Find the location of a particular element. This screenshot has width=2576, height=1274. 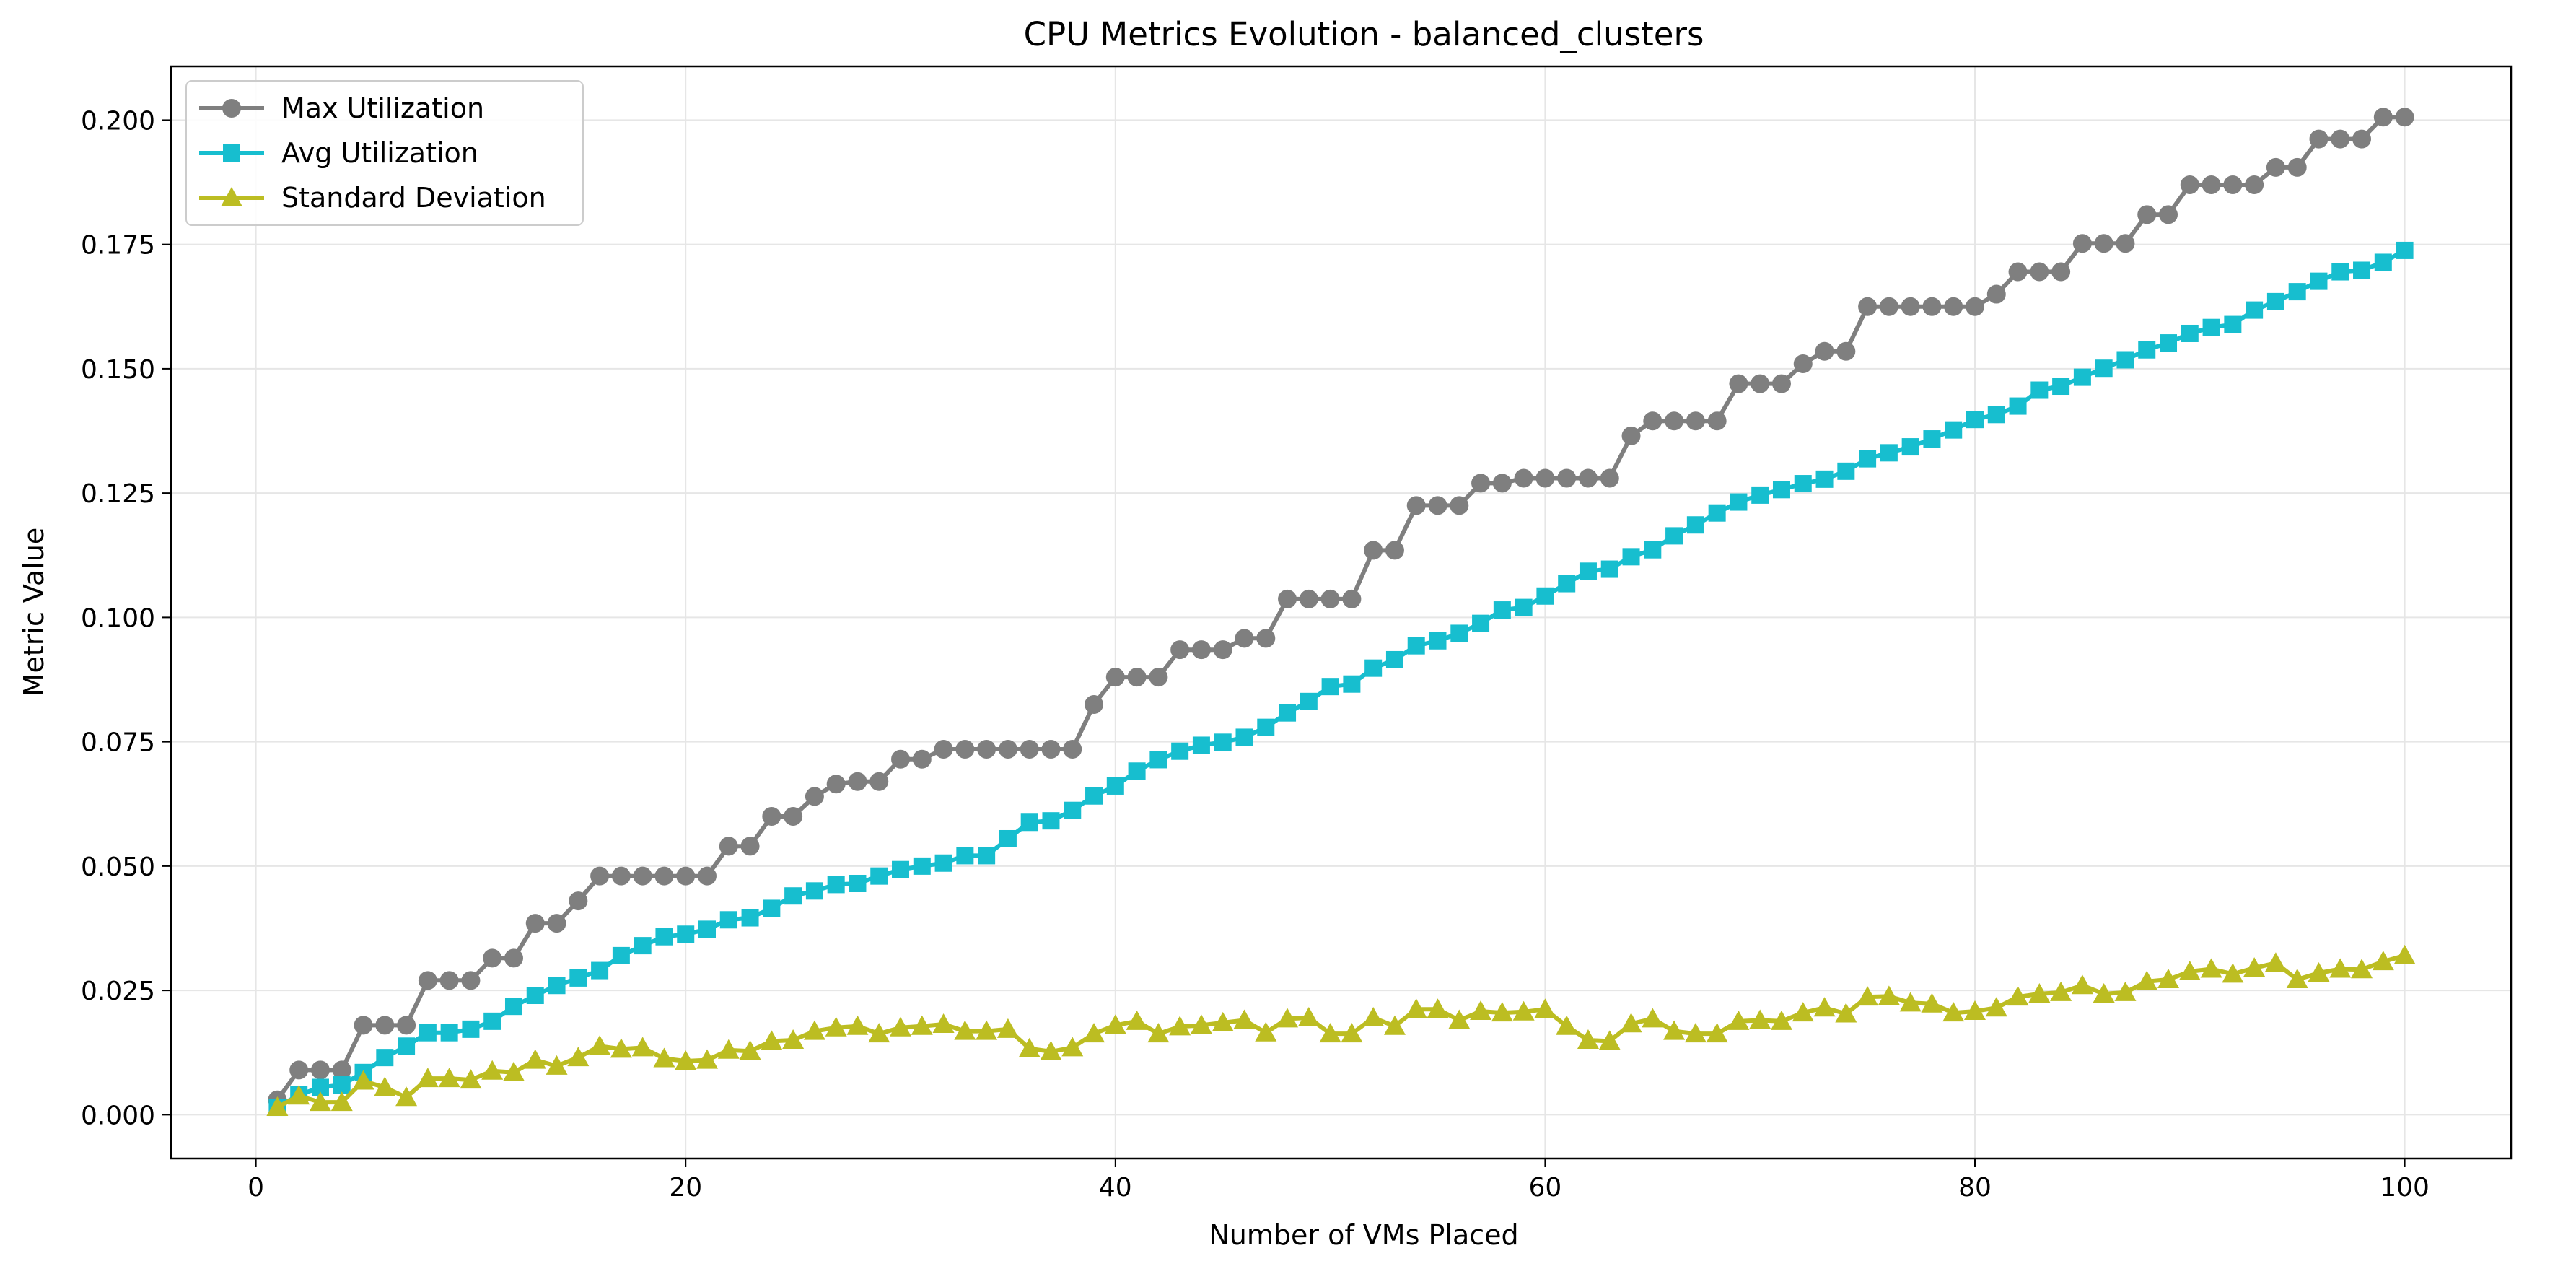

legend-label-standard-deviation: Standard Deviation is located at coordinates (414, 198).